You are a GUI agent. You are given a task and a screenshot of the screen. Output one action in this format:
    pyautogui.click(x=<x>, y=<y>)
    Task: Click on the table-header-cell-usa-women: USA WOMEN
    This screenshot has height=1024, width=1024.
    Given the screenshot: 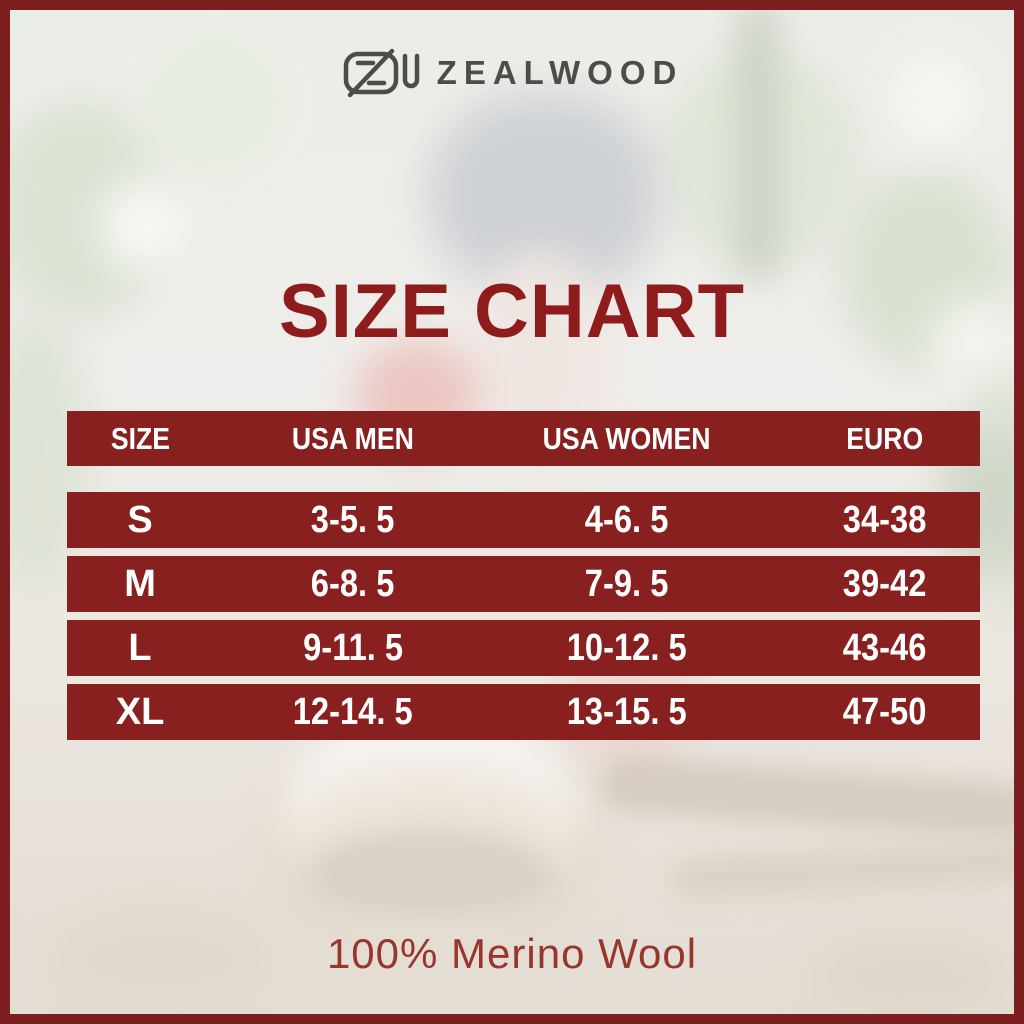 What is the action you would take?
    pyautogui.click(x=626, y=438)
    